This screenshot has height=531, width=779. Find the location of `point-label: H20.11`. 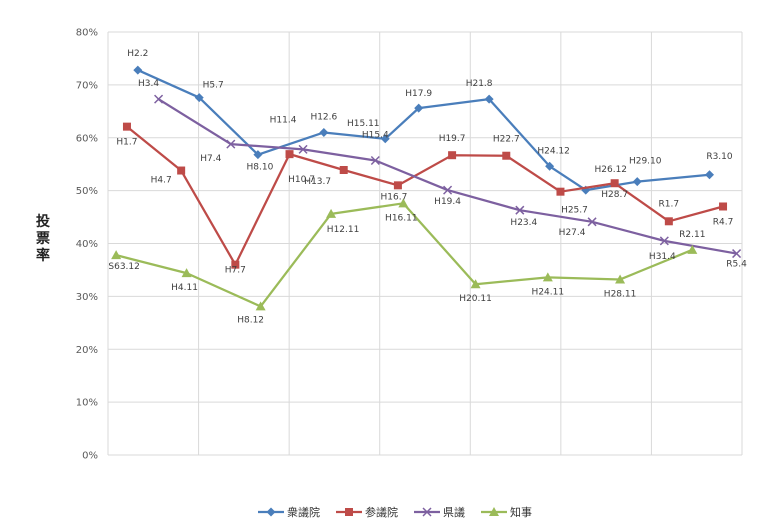

point-label: H20.11 is located at coordinates (475, 299).